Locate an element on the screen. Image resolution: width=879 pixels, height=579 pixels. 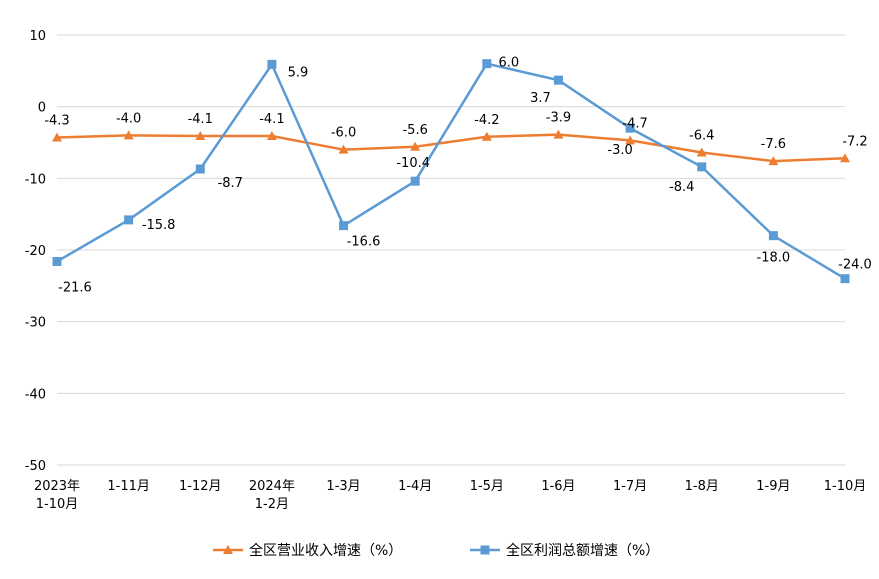
y-tick-label: -30 is located at coordinates (35, 323).